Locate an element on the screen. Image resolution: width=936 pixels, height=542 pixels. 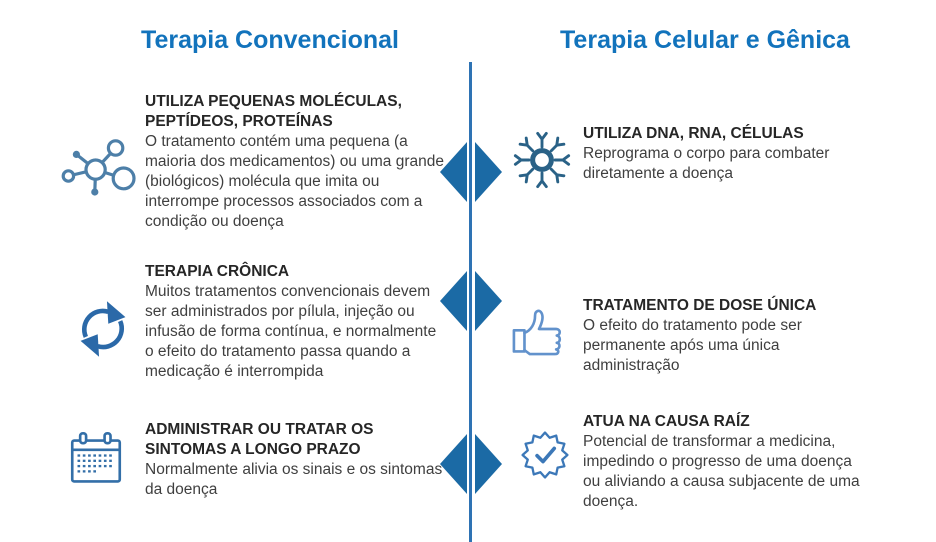
molecule-icon is located at coordinates (98, 167).